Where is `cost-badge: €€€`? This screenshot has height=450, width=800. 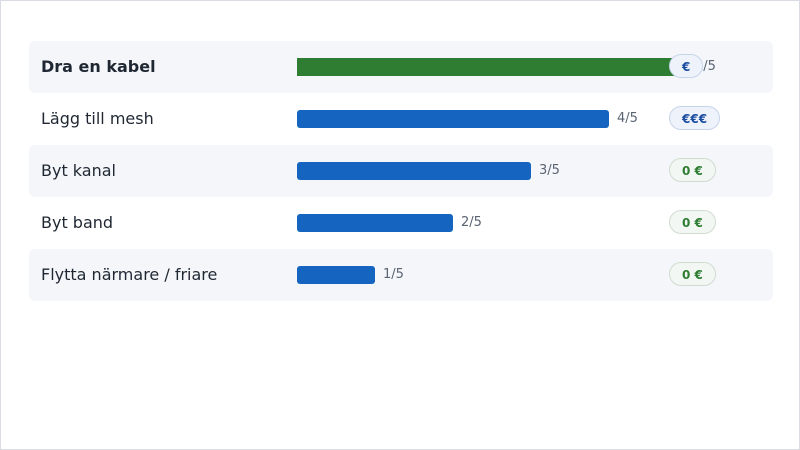 cost-badge: €€€ is located at coordinates (695, 118).